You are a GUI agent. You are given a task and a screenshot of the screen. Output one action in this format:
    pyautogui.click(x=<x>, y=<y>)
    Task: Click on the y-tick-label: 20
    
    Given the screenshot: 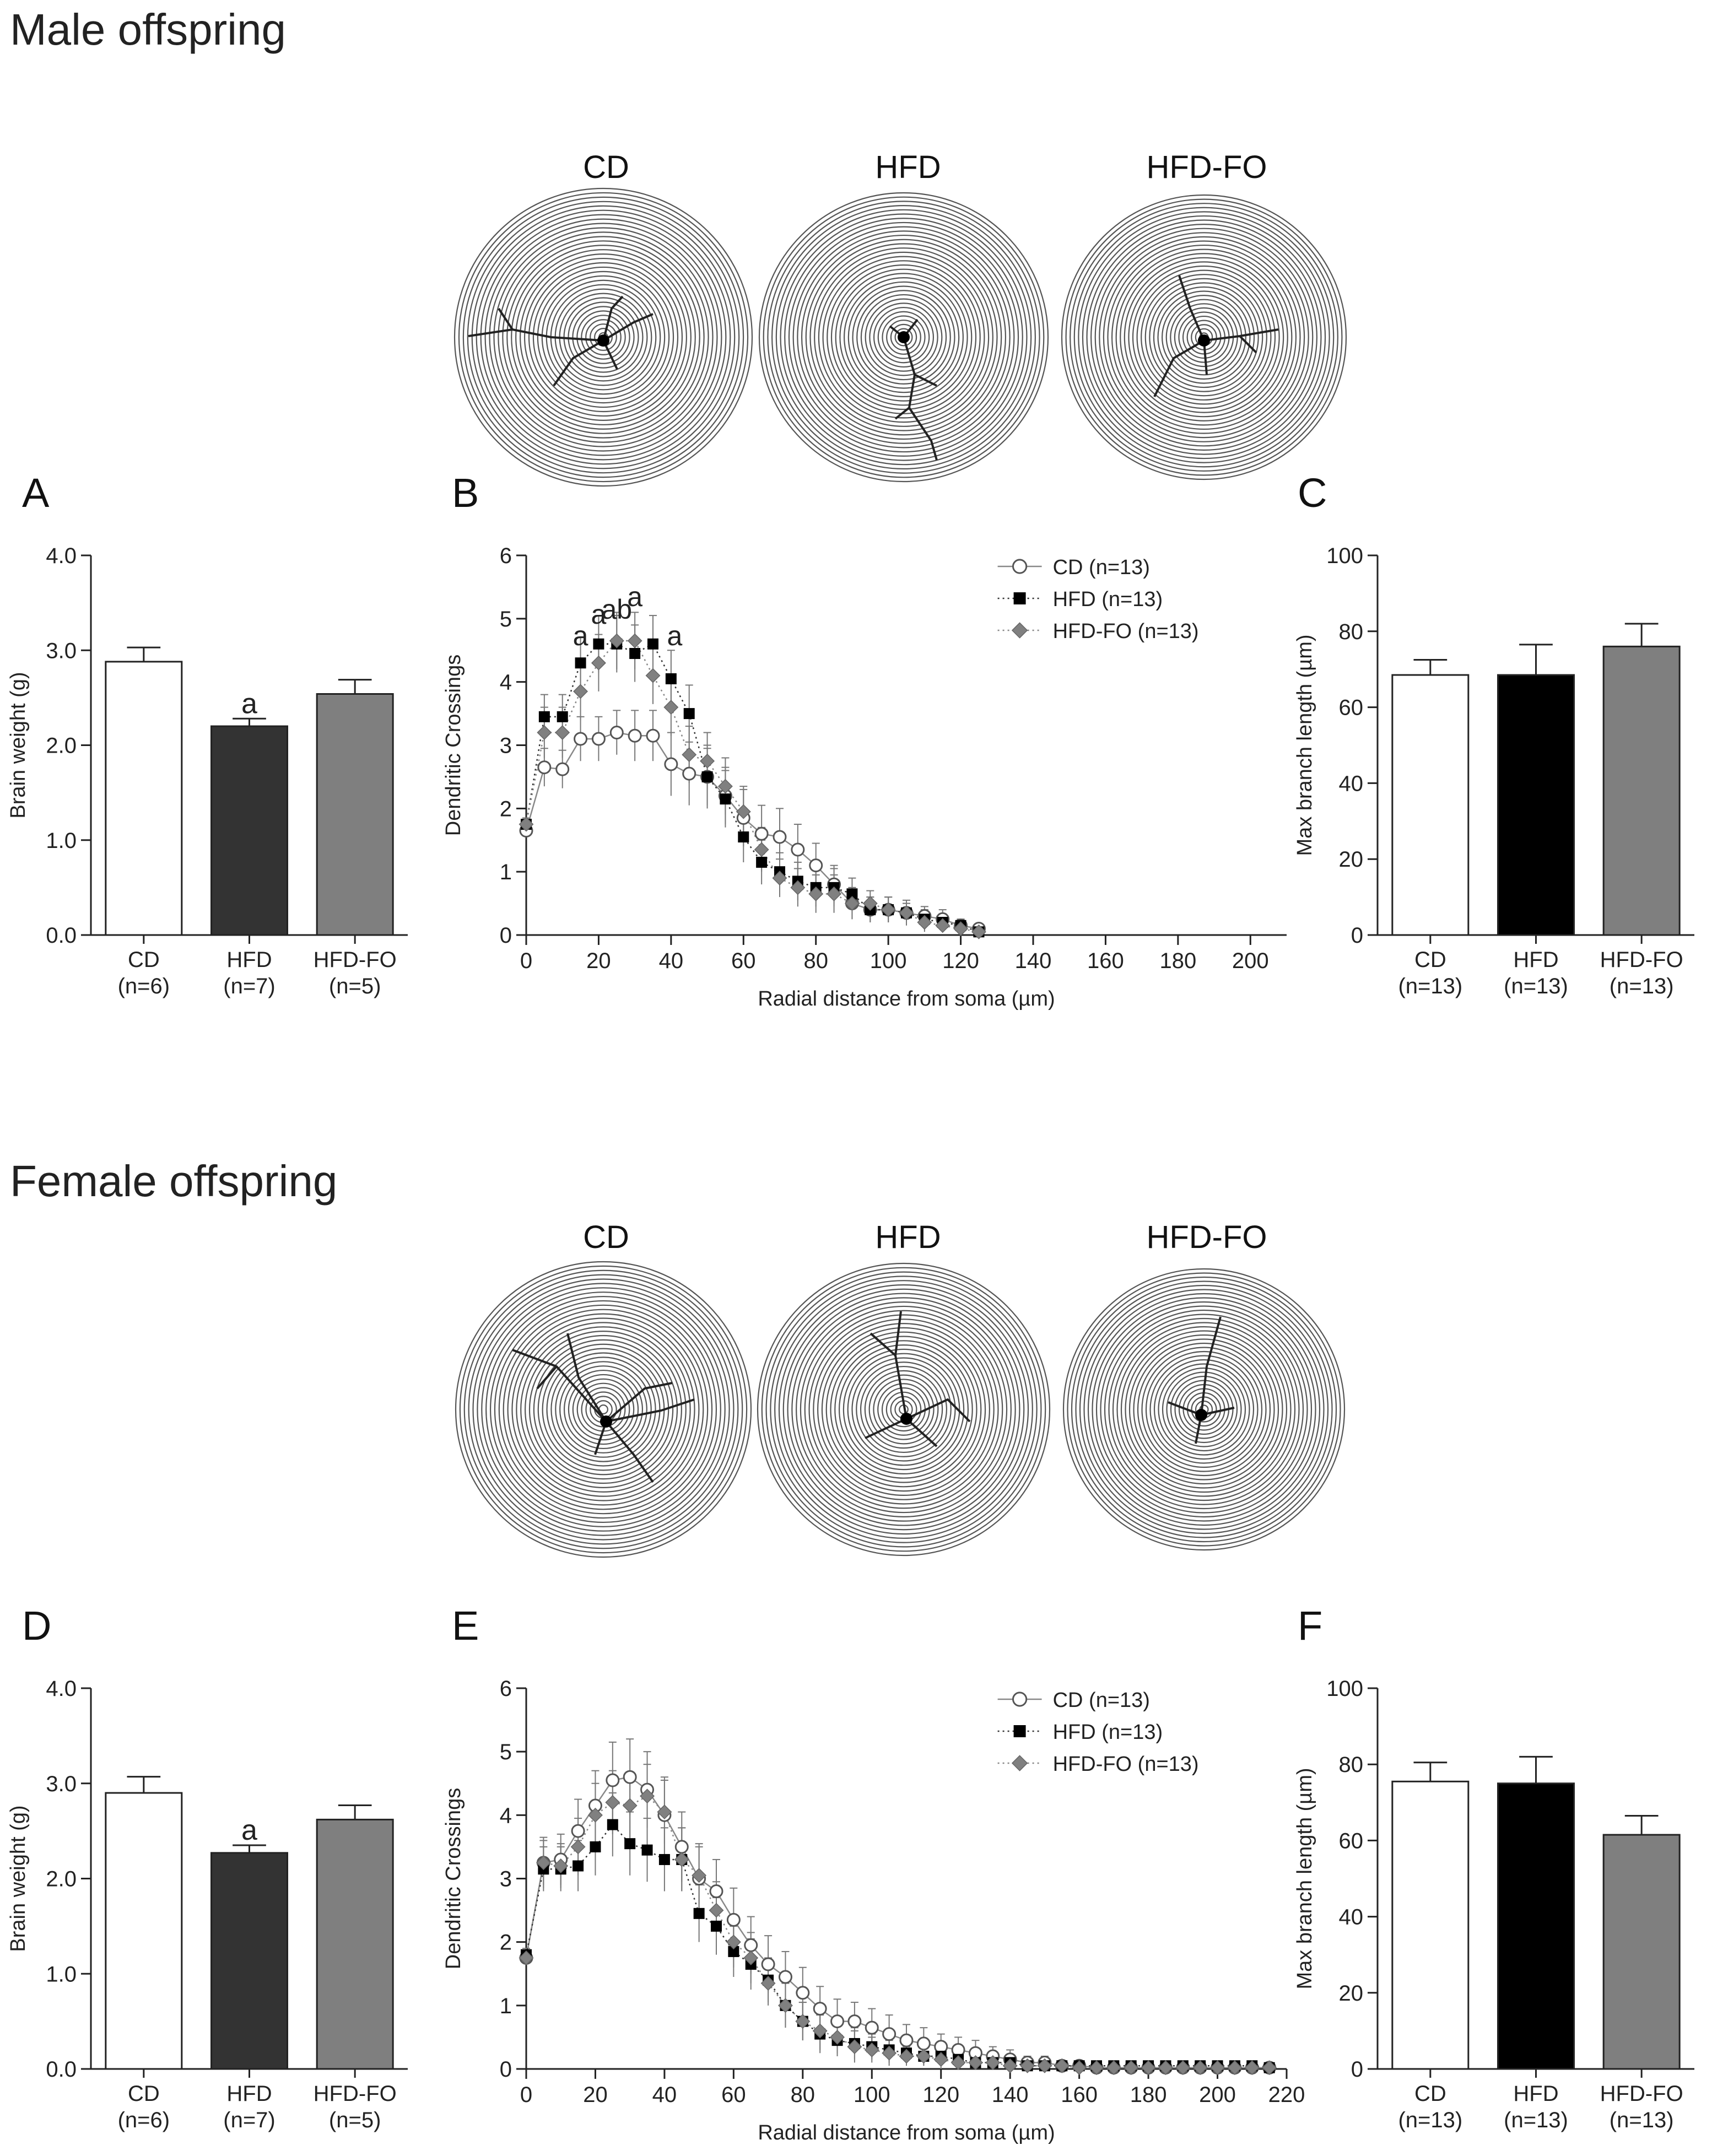 What is the action you would take?
    pyautogui.click(x=1351, y=1993)
    